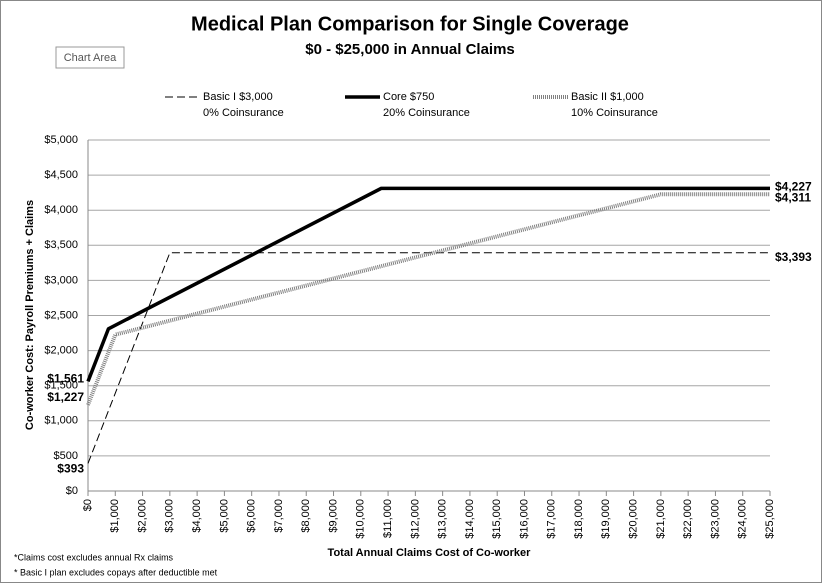 The height and width of the screenshot is (583, 822). I want to click on y-tick-label: $1,000, so click(61, 421).